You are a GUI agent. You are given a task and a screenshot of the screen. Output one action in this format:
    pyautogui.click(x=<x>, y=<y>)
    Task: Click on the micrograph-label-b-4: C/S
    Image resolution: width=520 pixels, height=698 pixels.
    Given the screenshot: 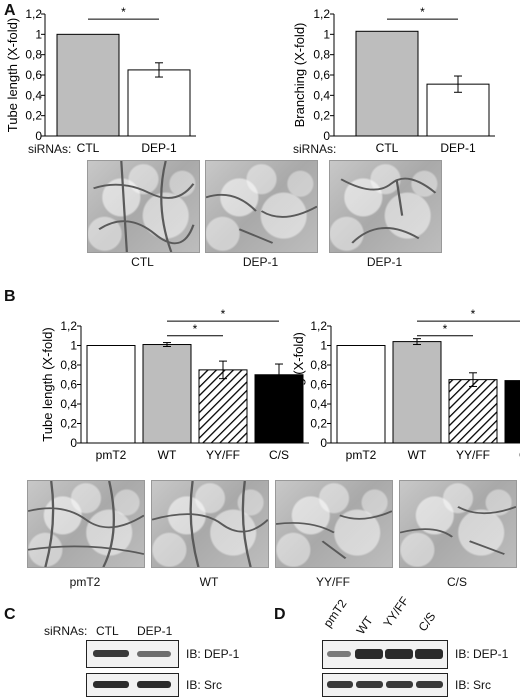 What is the action you would take?
    pyautogui.click(x=456, y=582)
    